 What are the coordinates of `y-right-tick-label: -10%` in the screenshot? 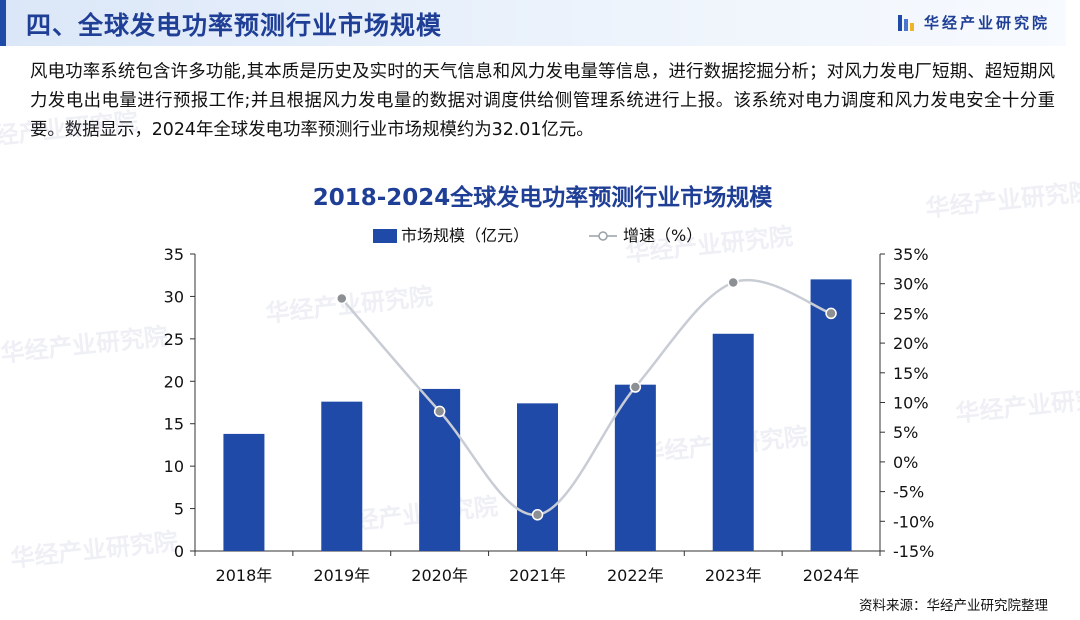 It's located at (913, 521).